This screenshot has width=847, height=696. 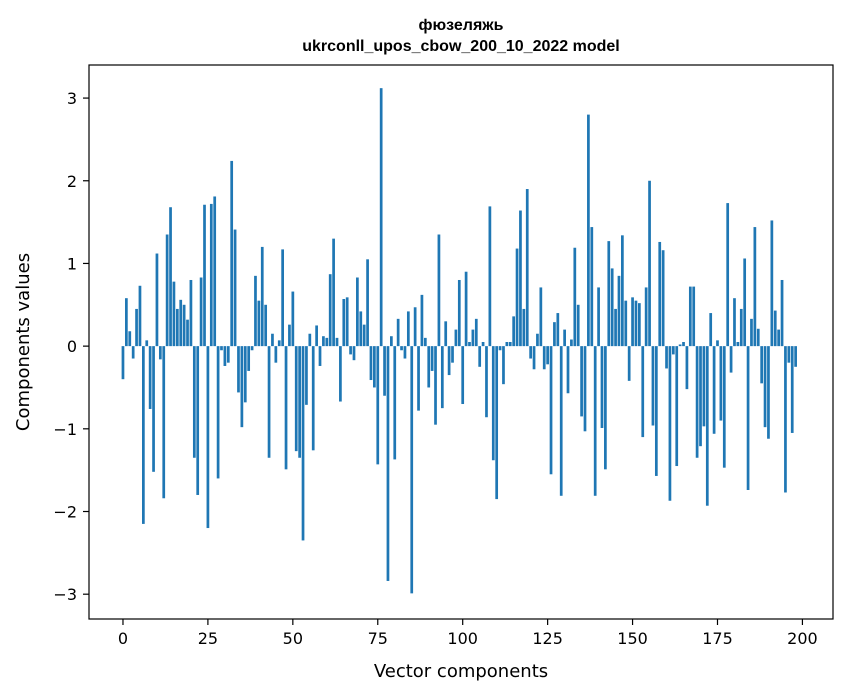 I want to click on x-tick-label: 150, so click(x=632, y=638).